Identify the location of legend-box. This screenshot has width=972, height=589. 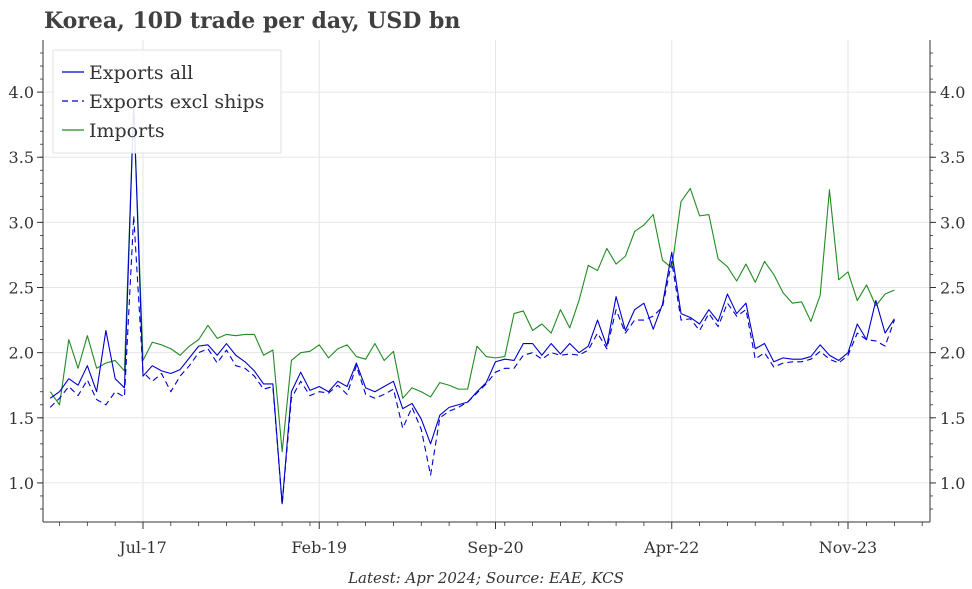
(167, 101).